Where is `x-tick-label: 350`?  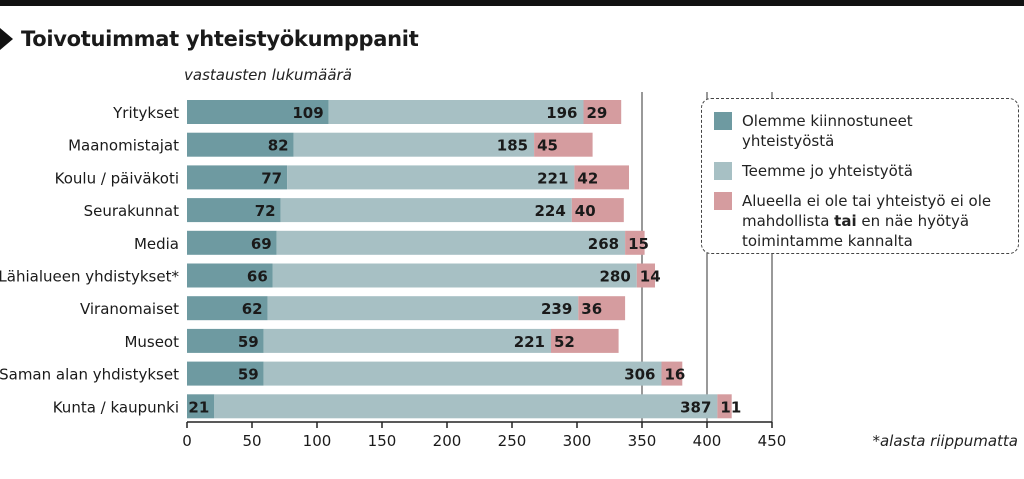 x-tick-label: 350 is located at coordinates (642, 441).